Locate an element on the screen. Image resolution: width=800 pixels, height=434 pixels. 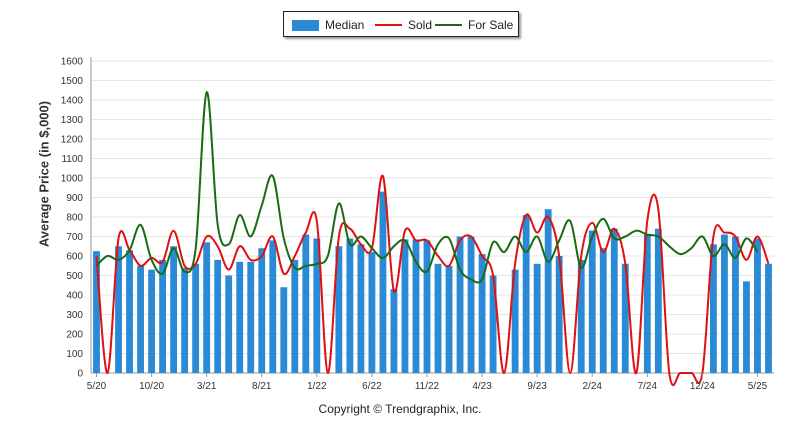
legend-label-median: Median is located at coordinates (345, 25).